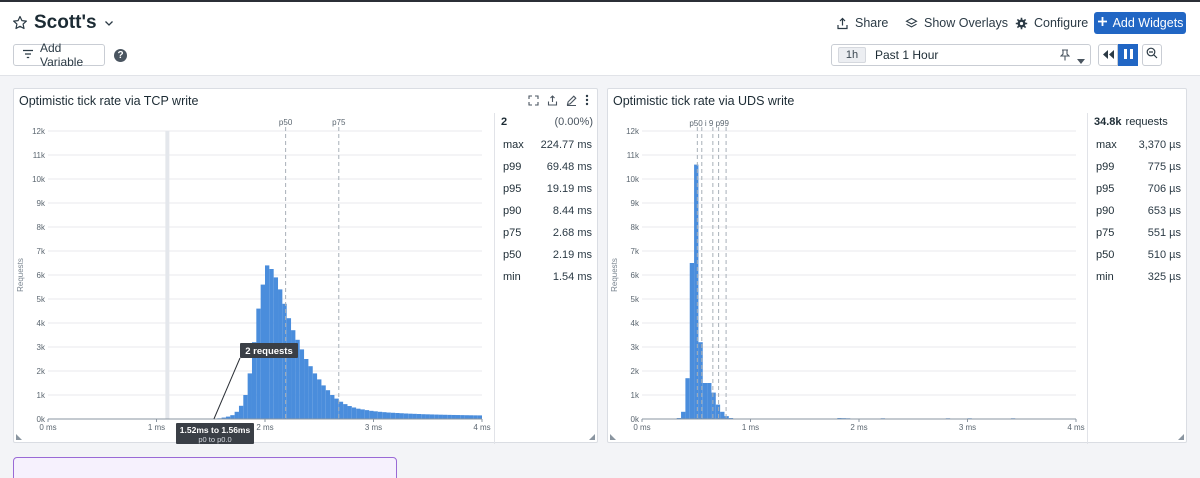 This screenshot has height=478, width=1200. I want to click on chevron-down-icon, so click(109, 23).